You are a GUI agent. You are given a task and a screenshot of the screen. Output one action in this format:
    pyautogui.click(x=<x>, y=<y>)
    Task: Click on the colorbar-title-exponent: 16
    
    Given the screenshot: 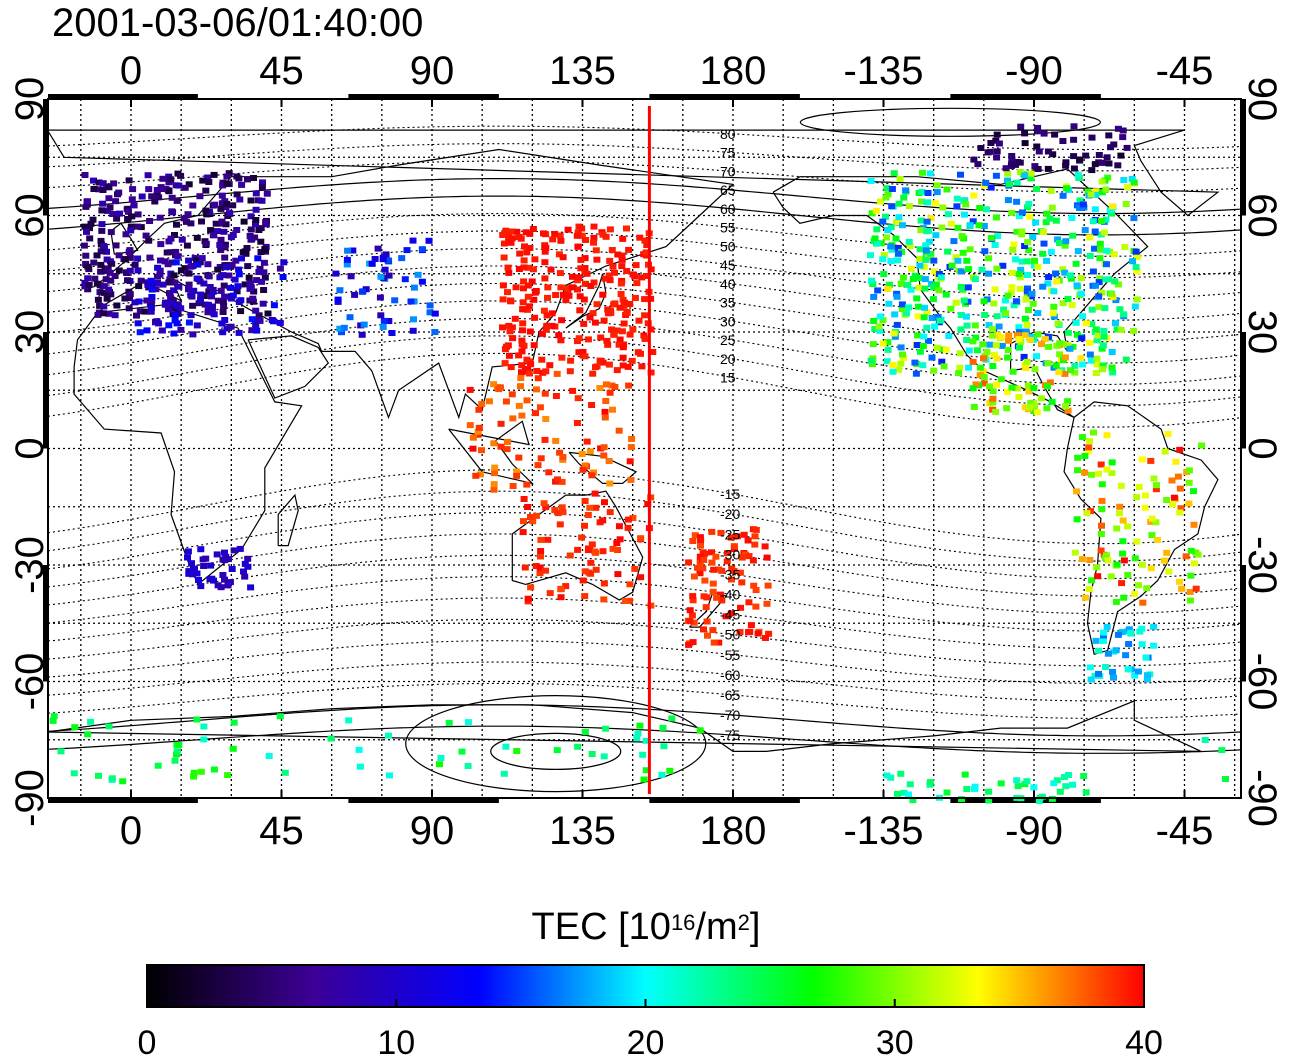 What is the action you would take?
    pyautogui.click(x=683, y=922)
    